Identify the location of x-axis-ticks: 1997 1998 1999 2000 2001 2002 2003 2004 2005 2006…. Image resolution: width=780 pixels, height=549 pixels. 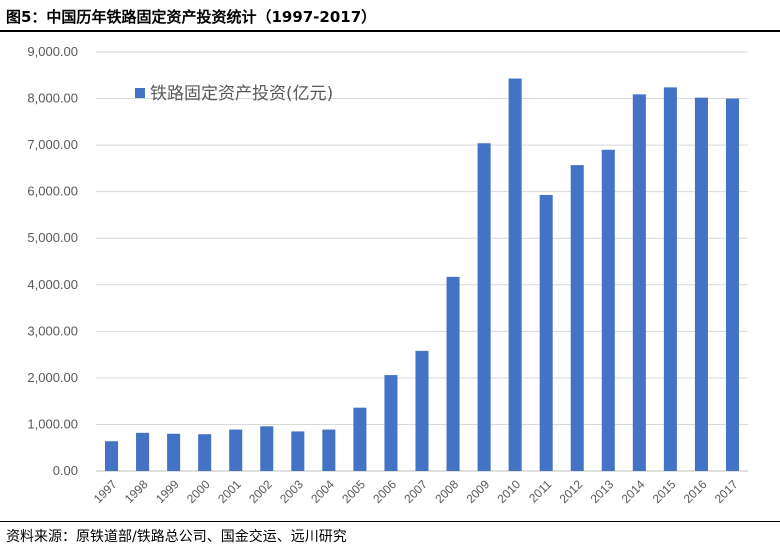
(416, 491).